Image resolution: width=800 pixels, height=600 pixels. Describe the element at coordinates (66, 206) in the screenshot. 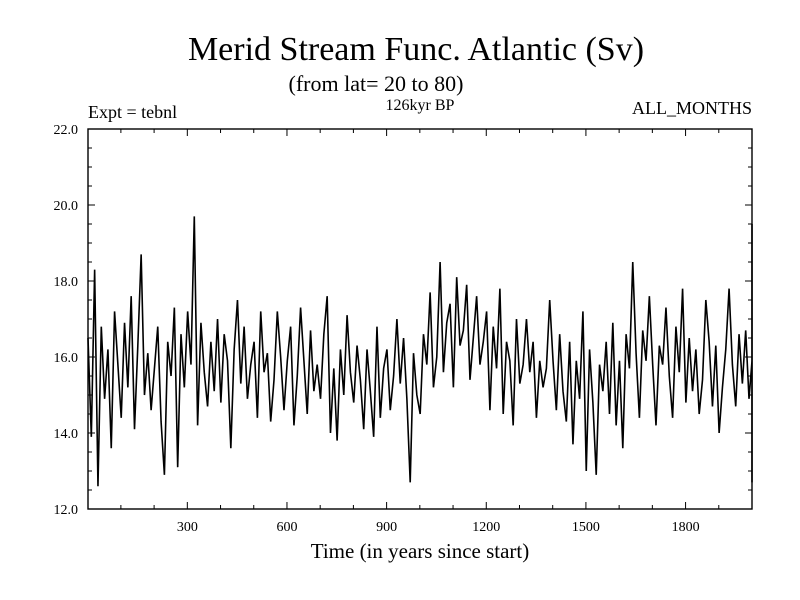

I see `y-tick-label: 20.0` at that location.